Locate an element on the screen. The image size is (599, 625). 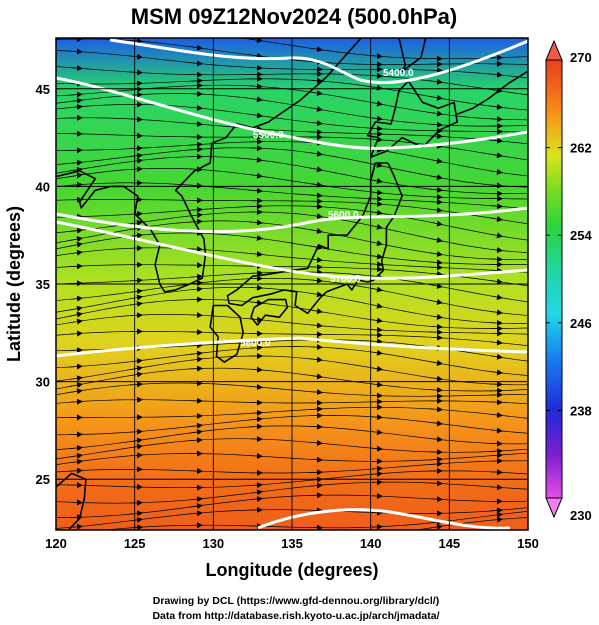
y-axis-ticks: 25 30 35 40 45 is located at coordinates (49, 284).